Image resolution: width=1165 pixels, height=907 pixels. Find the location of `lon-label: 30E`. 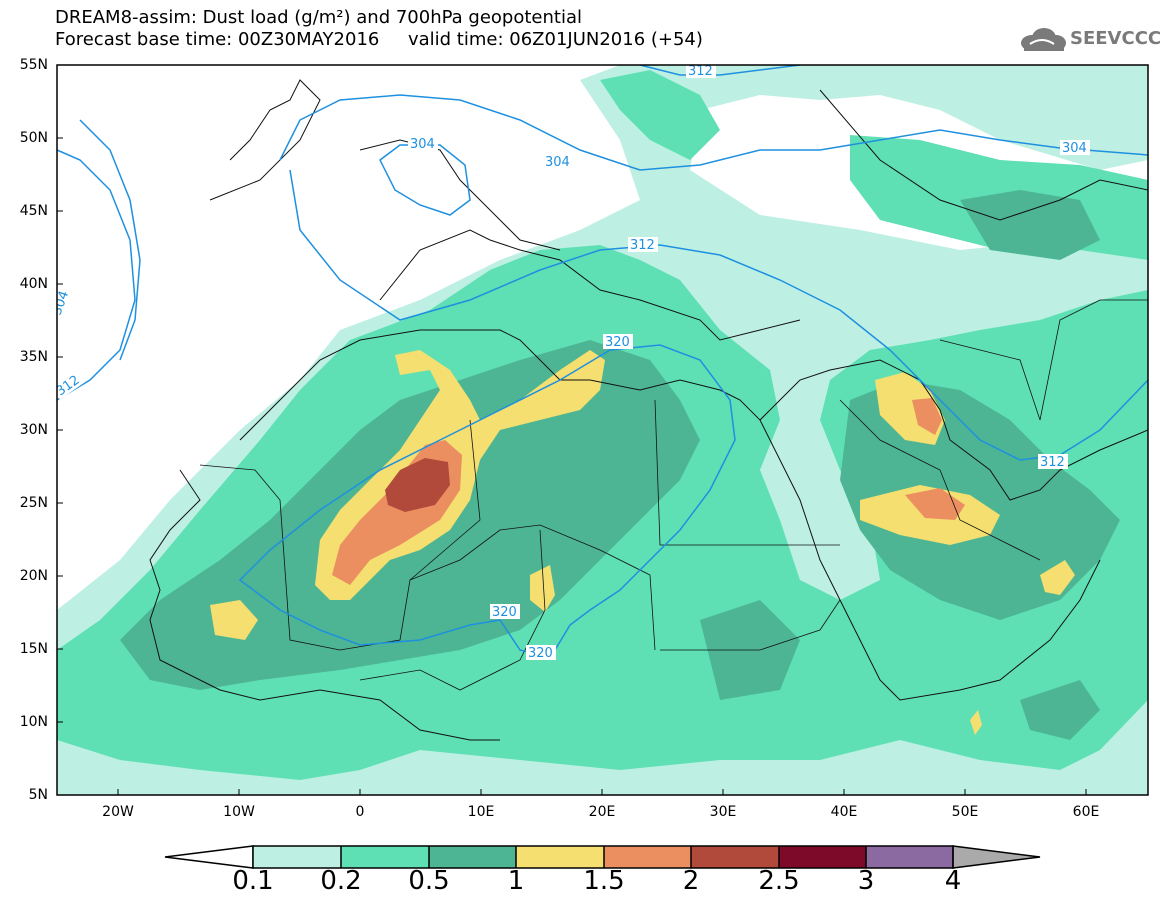

lon-label: 30E is located at coordinates (723, 812).